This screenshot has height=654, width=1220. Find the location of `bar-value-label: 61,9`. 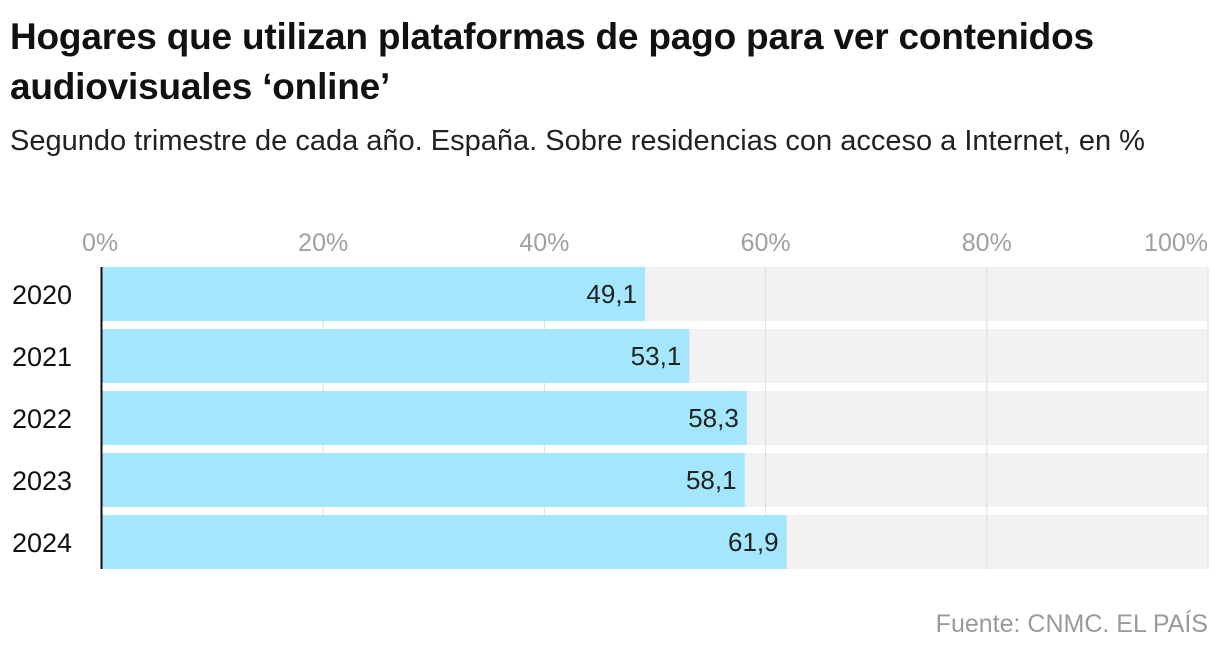

bar-value-label: 61,9 is located at coordinates (753, 542).